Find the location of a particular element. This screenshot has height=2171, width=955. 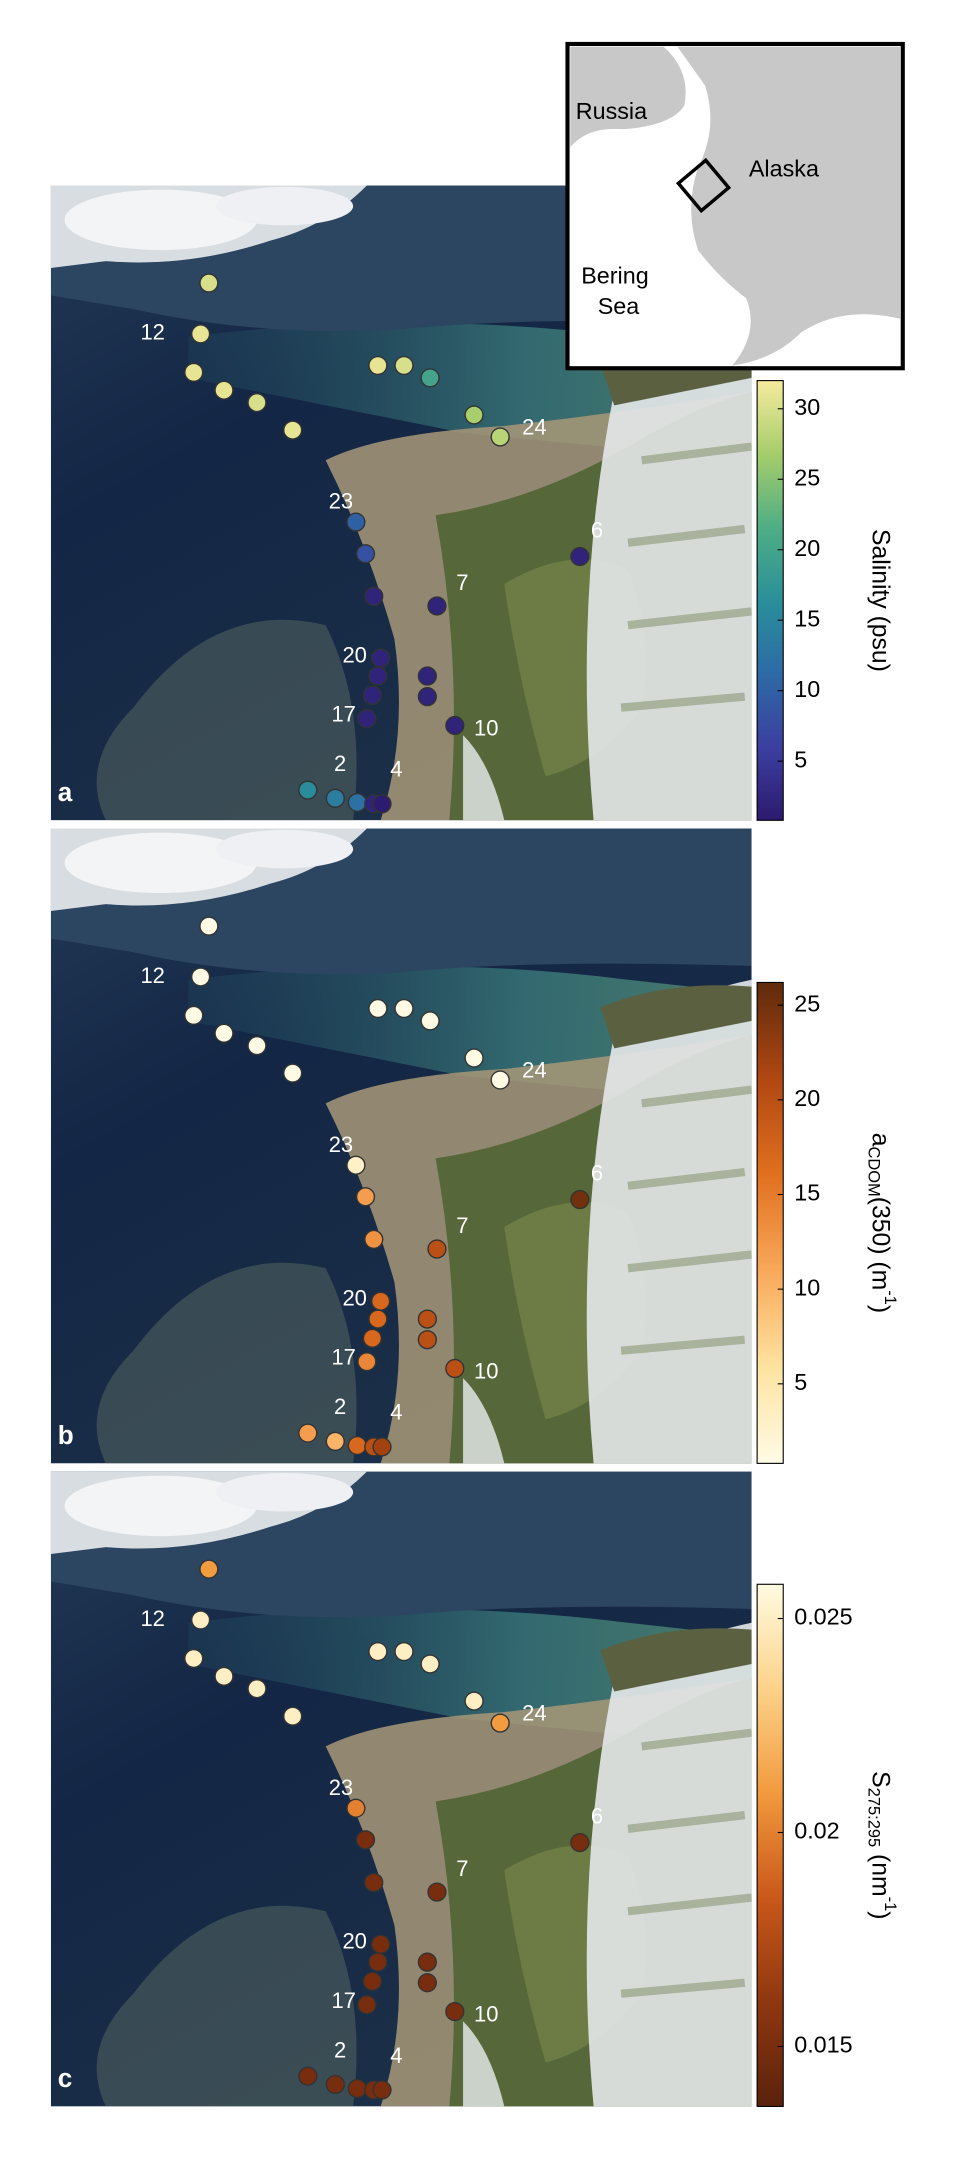

colorbar-tick-label: 0.015 is located at coordinates (823, 2045).